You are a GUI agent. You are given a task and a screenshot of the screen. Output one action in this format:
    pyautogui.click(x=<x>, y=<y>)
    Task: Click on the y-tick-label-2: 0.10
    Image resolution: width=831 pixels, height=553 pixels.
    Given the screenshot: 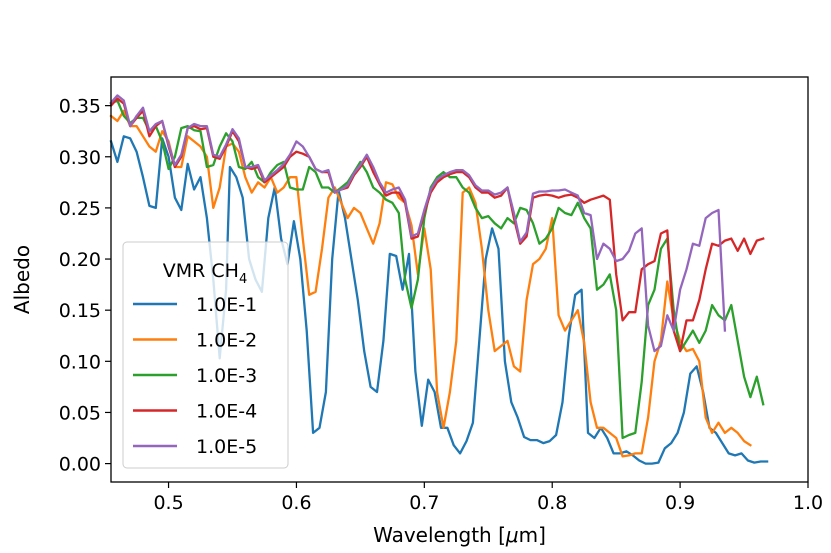 What is the action you would take?
    pyautogui.click(x=80, y=362)
    